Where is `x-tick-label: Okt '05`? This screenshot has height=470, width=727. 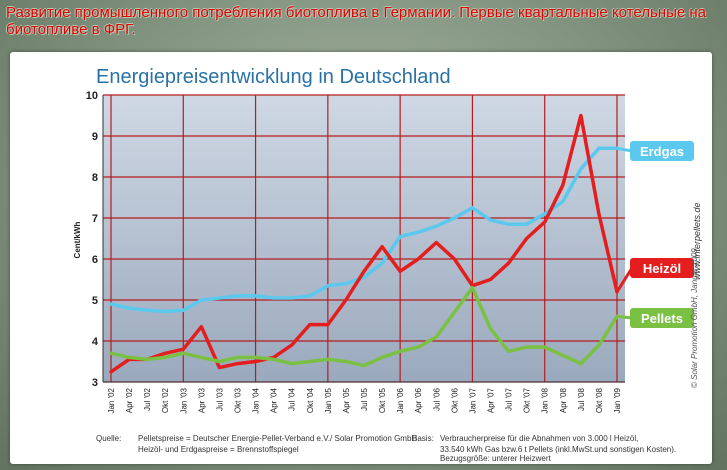 x-tick-label: Okt '05 is located at coordinates (382, 400).